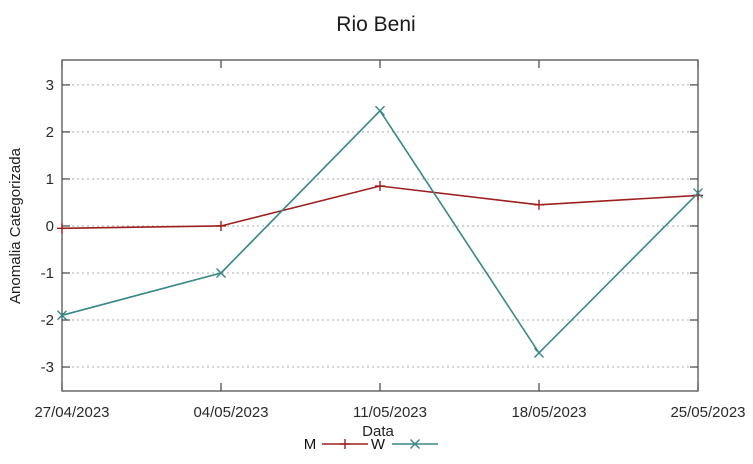  What do you see at coordinates (47, 273) in the screenshot?
I see `y-tick-label: -1` at bounding box center [47, 273].